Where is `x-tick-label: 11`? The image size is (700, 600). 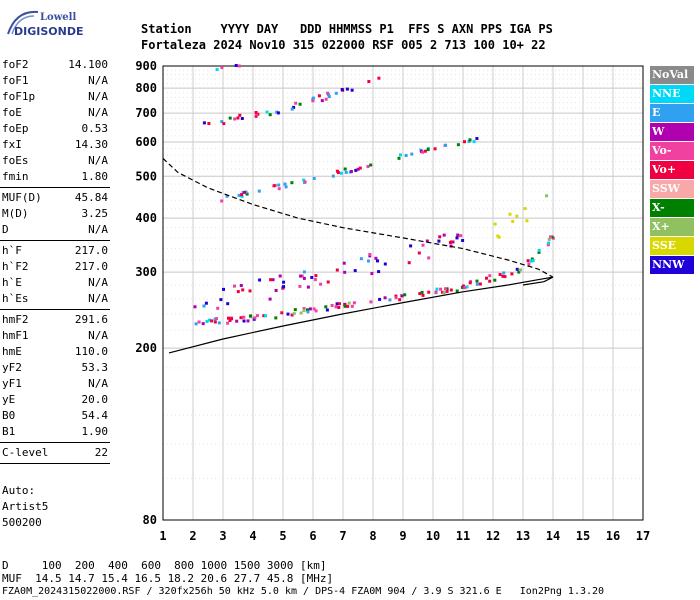
x-tick-label: 11 is located at coordinates (463, 536).